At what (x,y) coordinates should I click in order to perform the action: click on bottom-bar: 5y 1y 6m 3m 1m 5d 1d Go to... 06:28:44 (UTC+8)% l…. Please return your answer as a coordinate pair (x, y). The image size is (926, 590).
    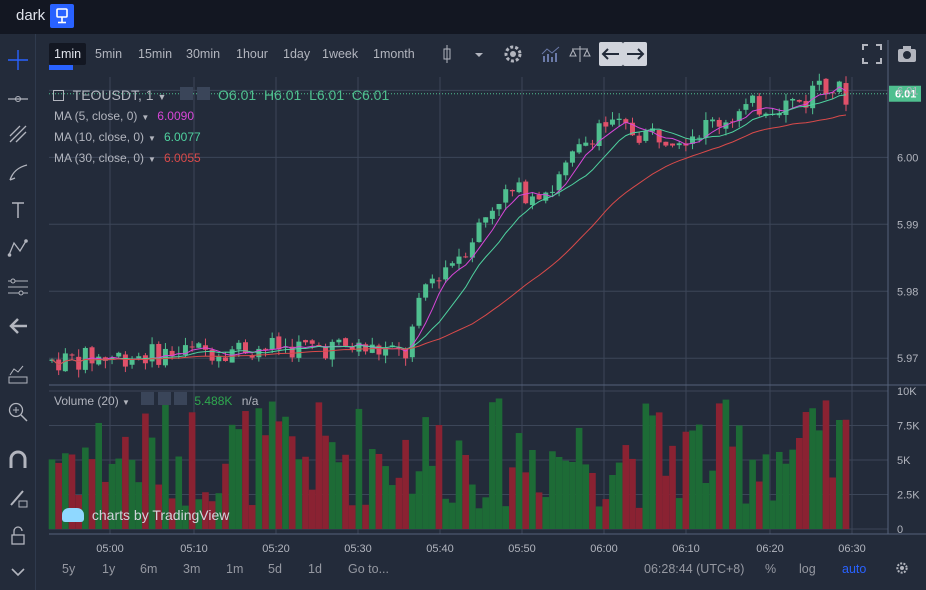
    Looking at the image, I should click on (489, 570).